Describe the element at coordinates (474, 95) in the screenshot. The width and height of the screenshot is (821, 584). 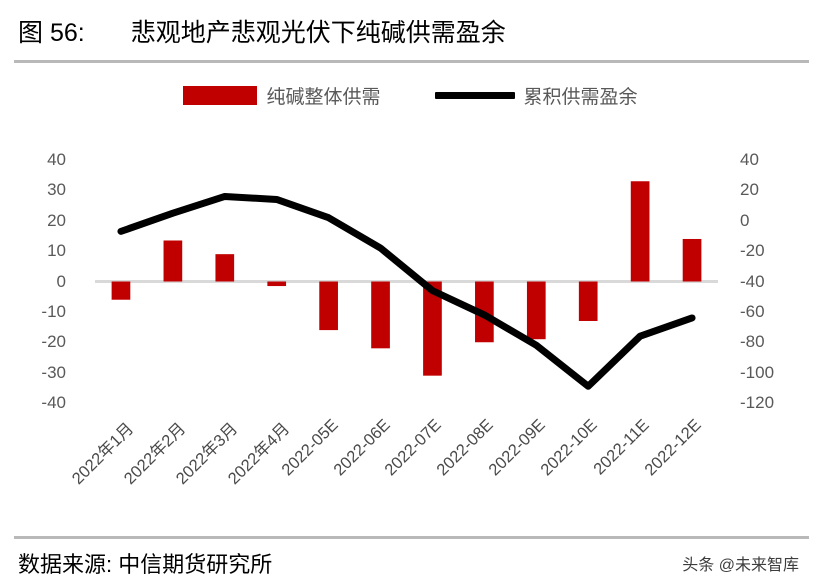
I see `legend-line-swatch-icon` at that location.